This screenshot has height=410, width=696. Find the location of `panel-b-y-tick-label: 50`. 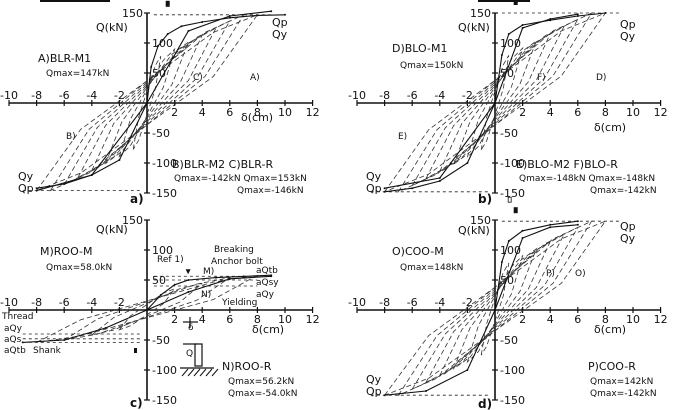

panel-b-y-tick-label: 50 is located at coordinates (507, 73).